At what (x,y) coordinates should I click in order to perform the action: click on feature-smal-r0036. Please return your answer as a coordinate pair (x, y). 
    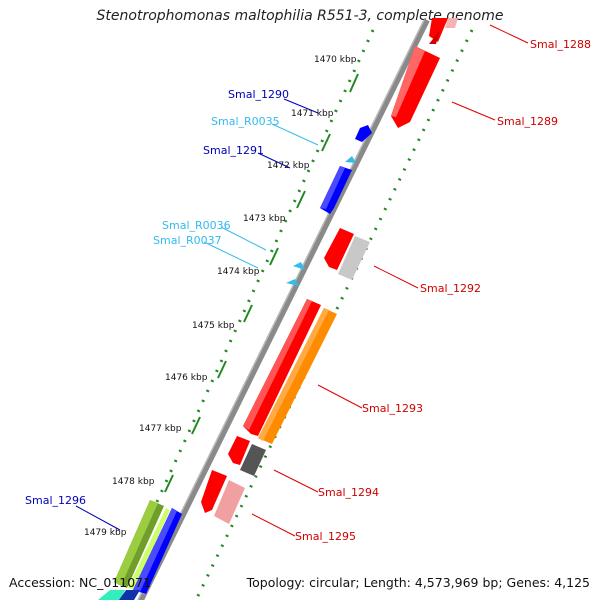
    Looking at the image, I should click on (299, 266).